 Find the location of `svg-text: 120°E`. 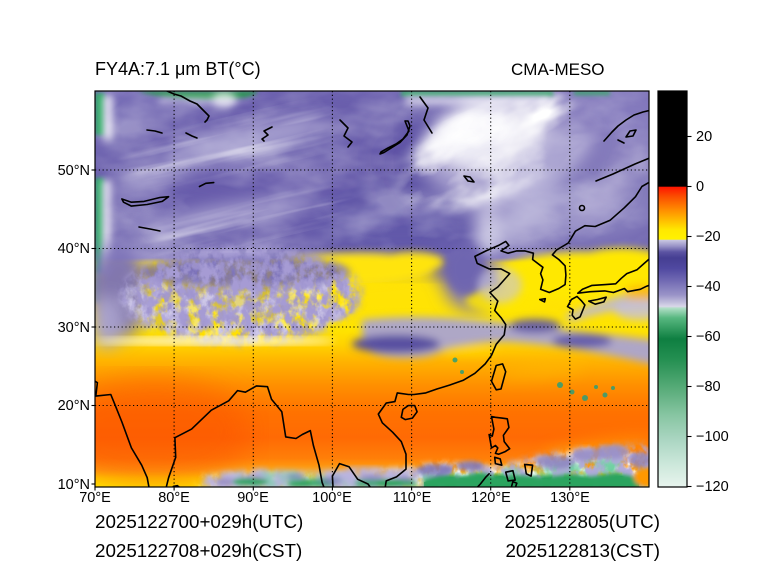

svg-text: 120°E is located at coordinates (491, 498).